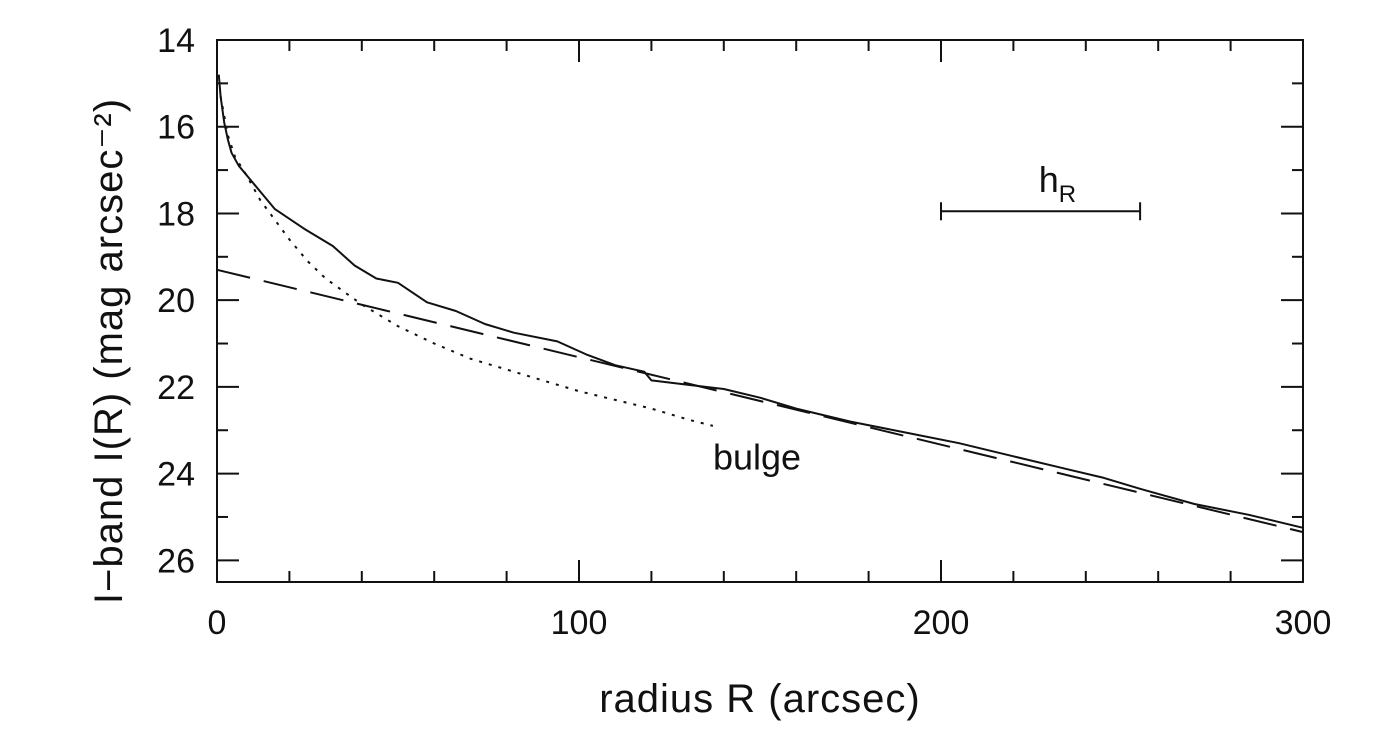 The height and width of the screenshot is (750, 1392). Describe the element at coordinates (760, 699) in the screenshot. I see `x-axis-title: radius R (arcsec)` at that location.